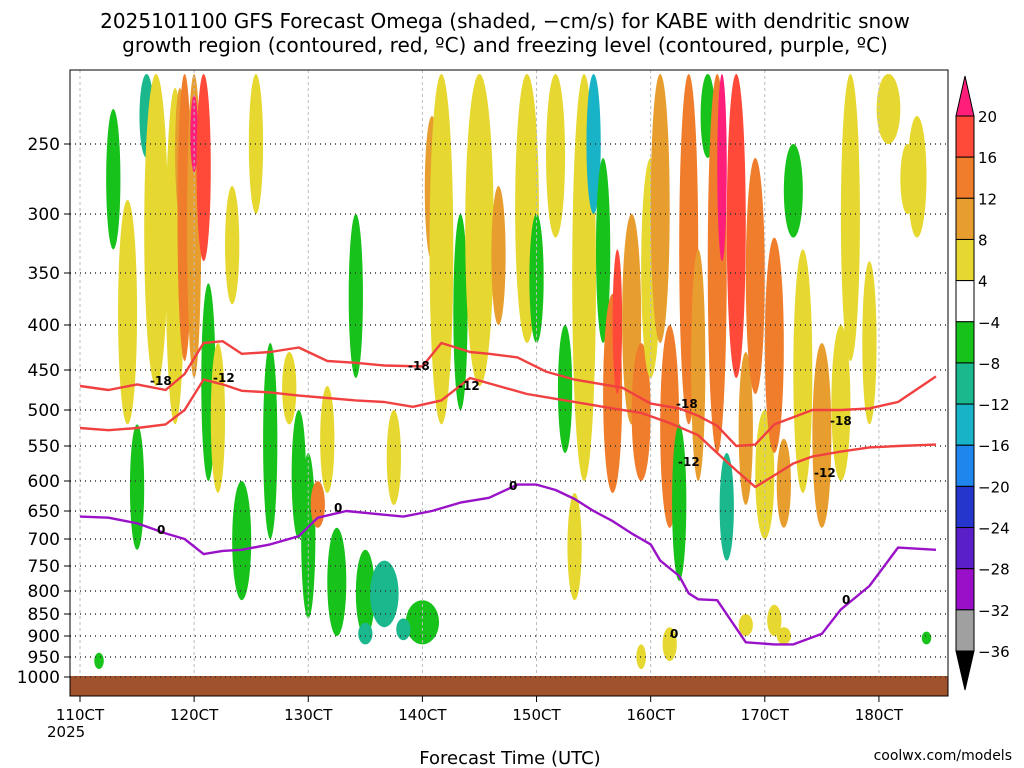 The width and height of the screenshot is (1024, 768). What do you see at coordinates (994, 652) in the screenshot?
I see `colorbar-label: −36` at bounding box center [994, 652].